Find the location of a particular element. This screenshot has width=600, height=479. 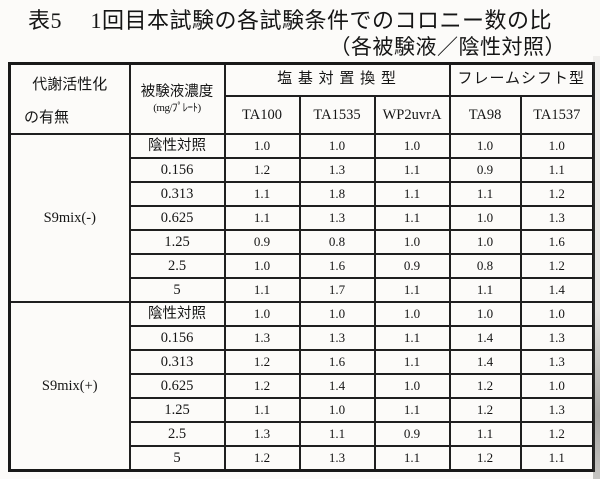

section-label: S9mix(-) is located at coordinates (69, 218).